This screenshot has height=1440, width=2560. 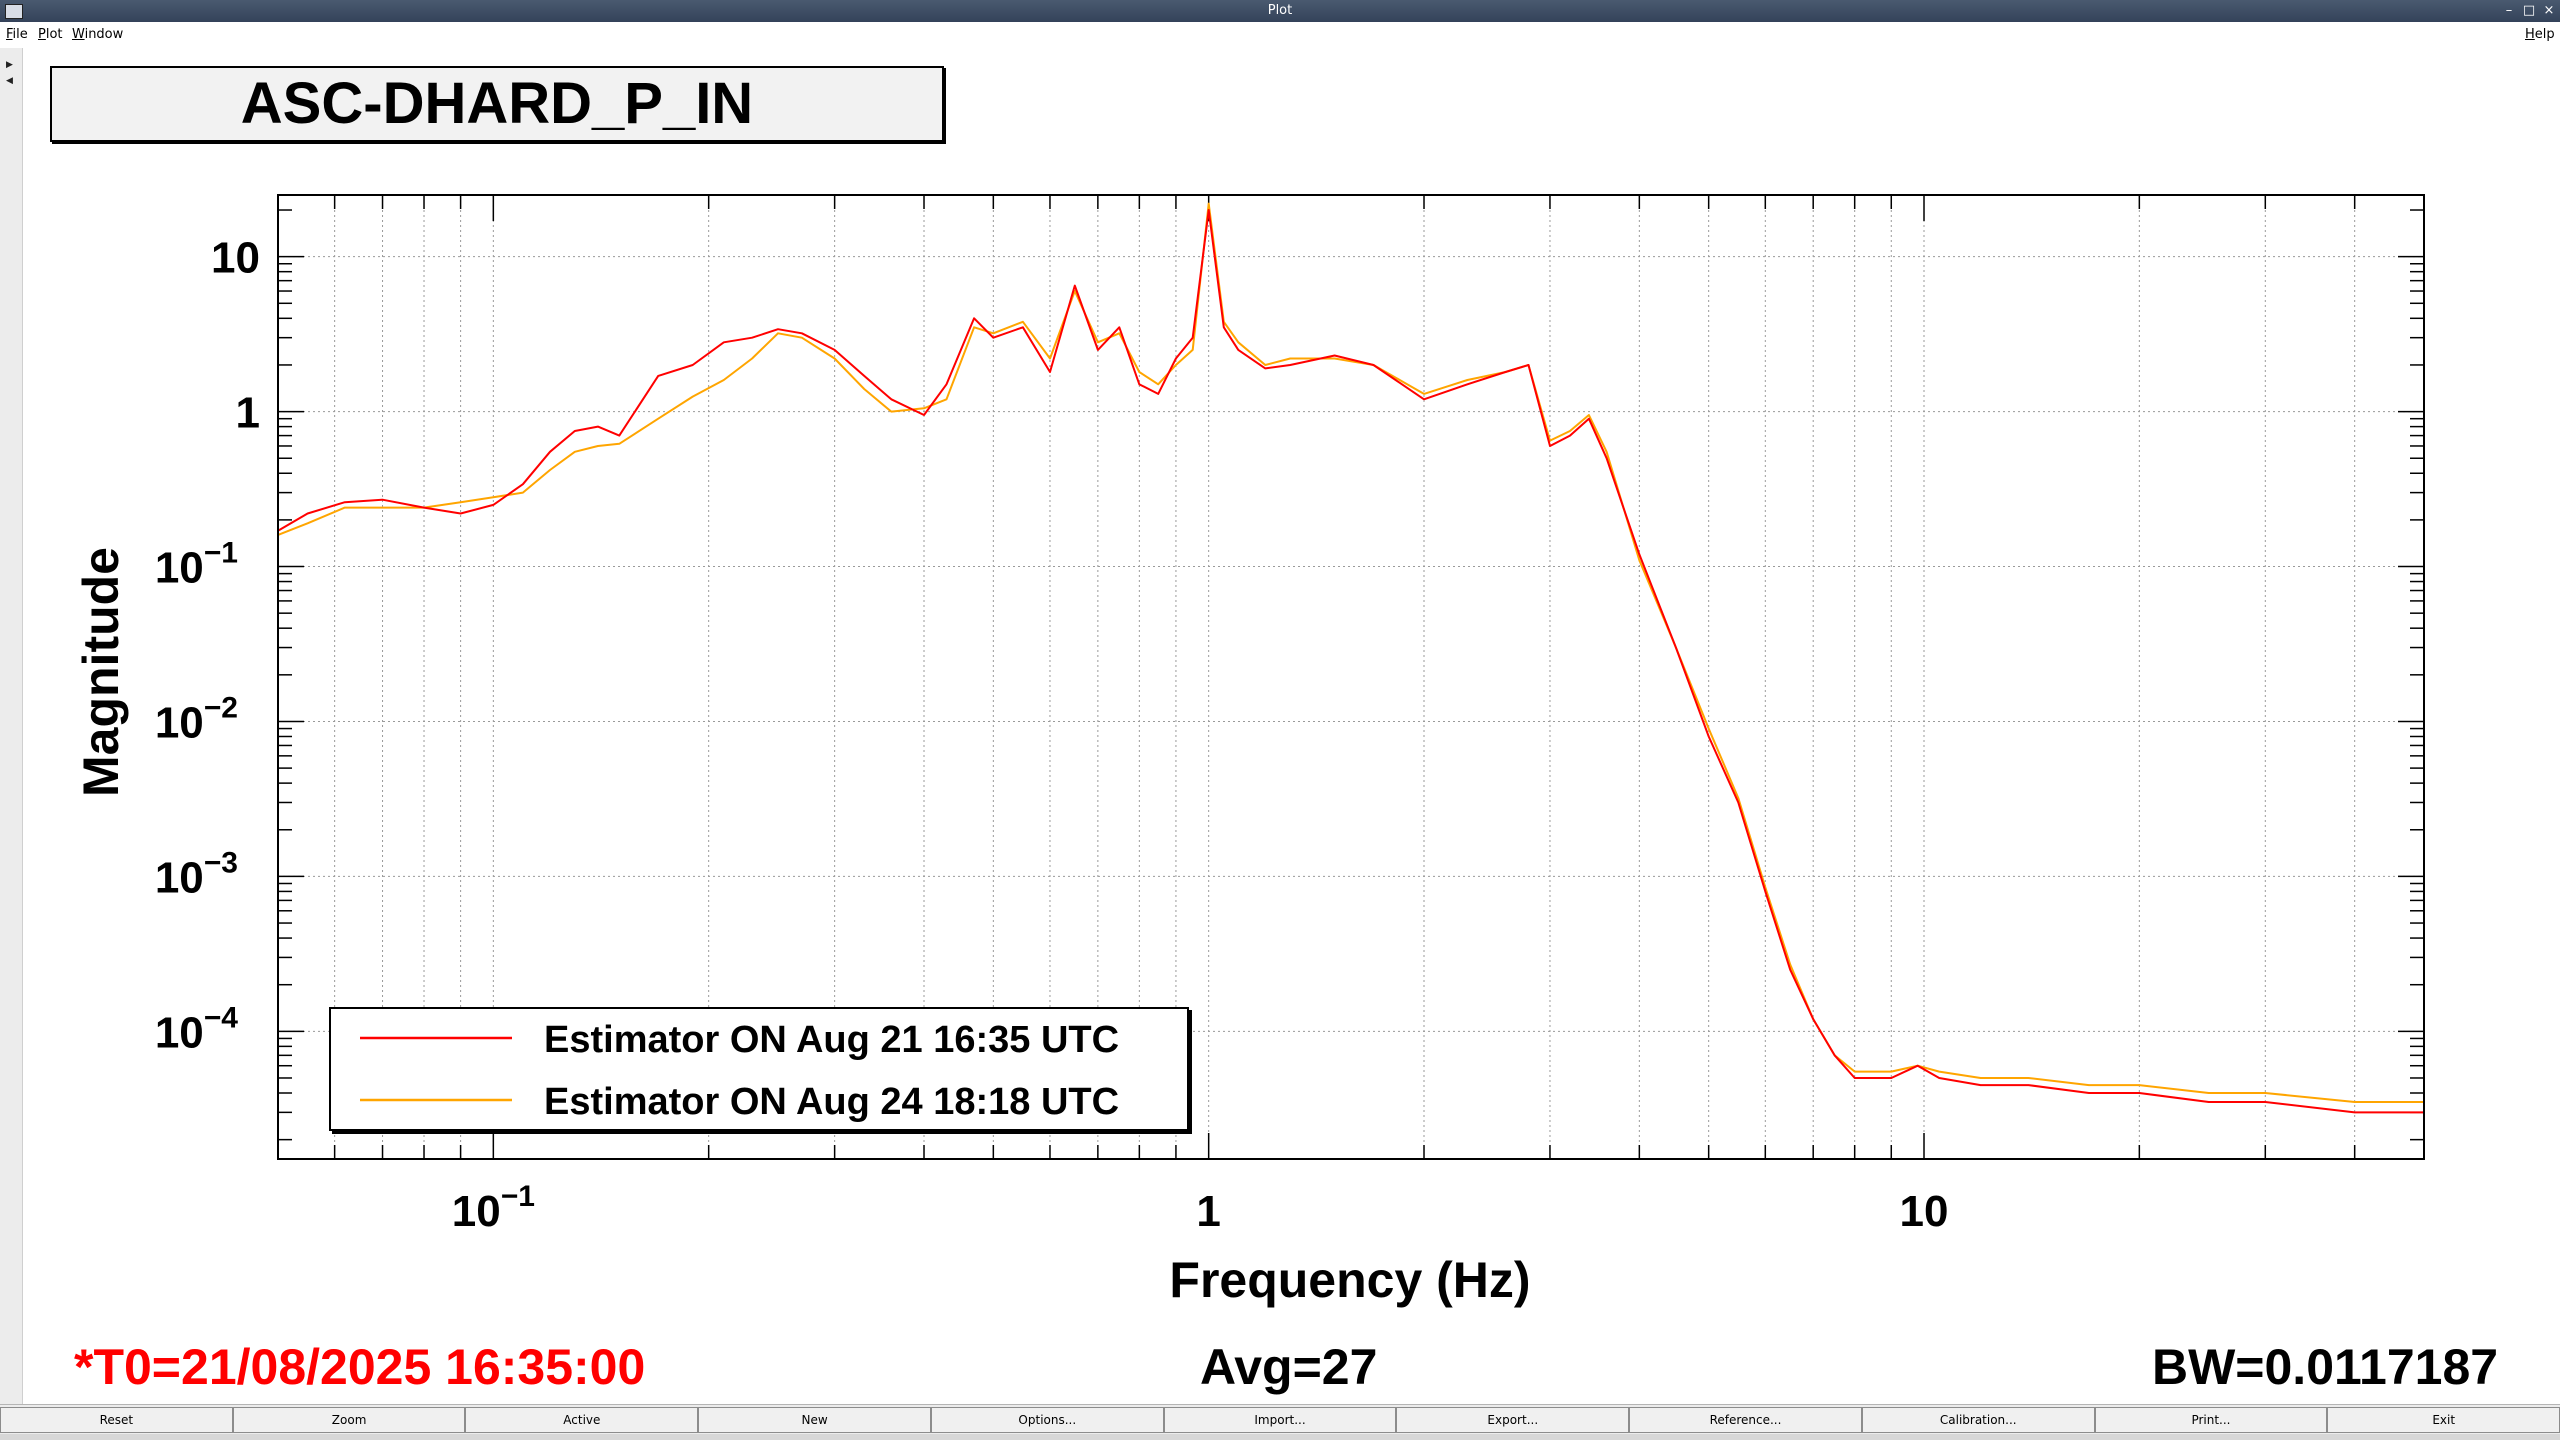 I want to click on y-tick-label: 1, so click(x=248, y=413).